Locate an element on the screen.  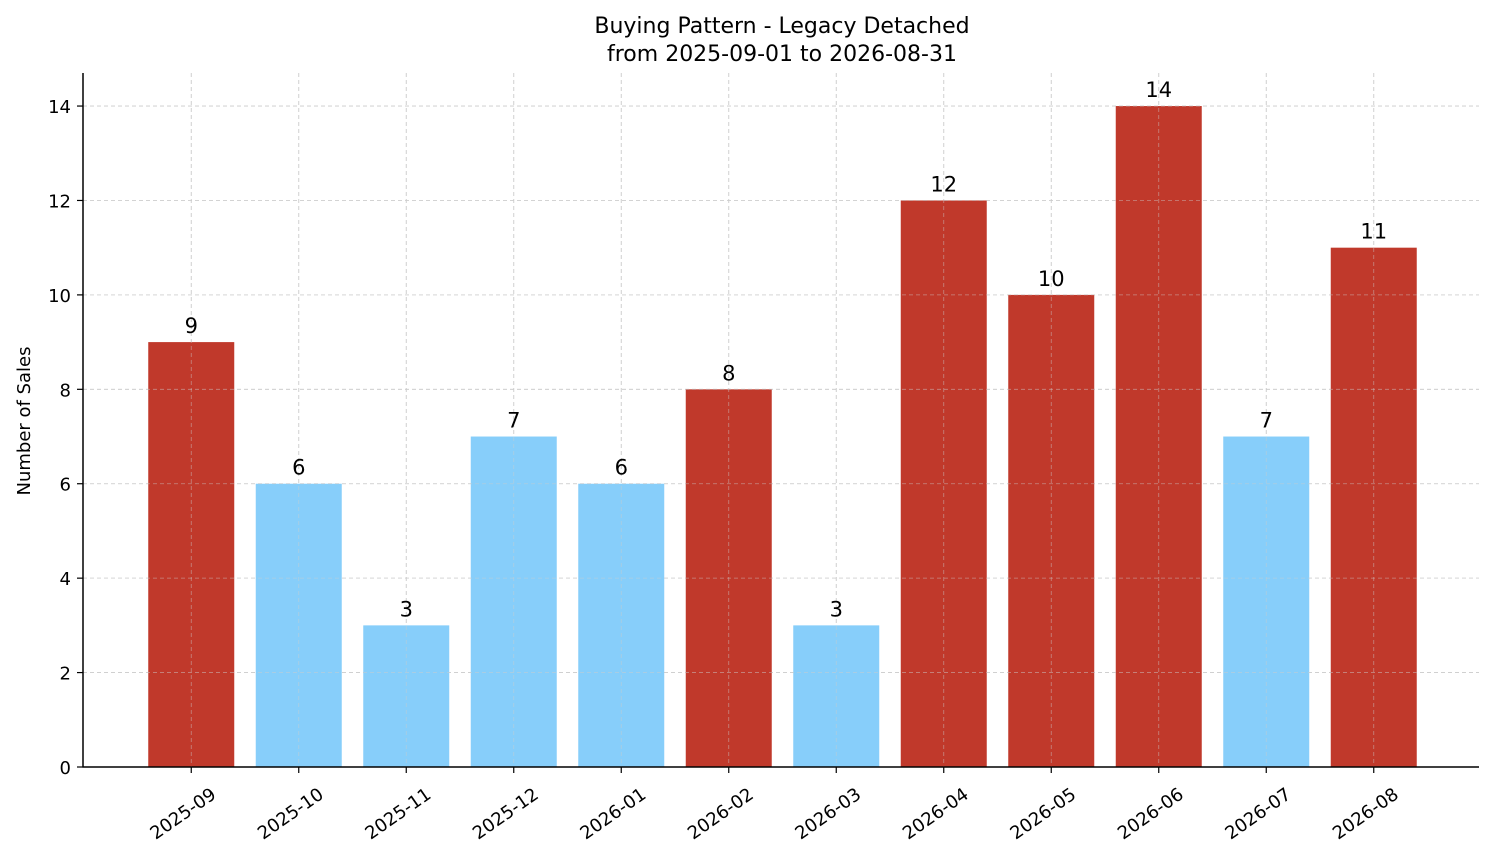
bar-value-label: 8 is located at coordinates (728, 373).